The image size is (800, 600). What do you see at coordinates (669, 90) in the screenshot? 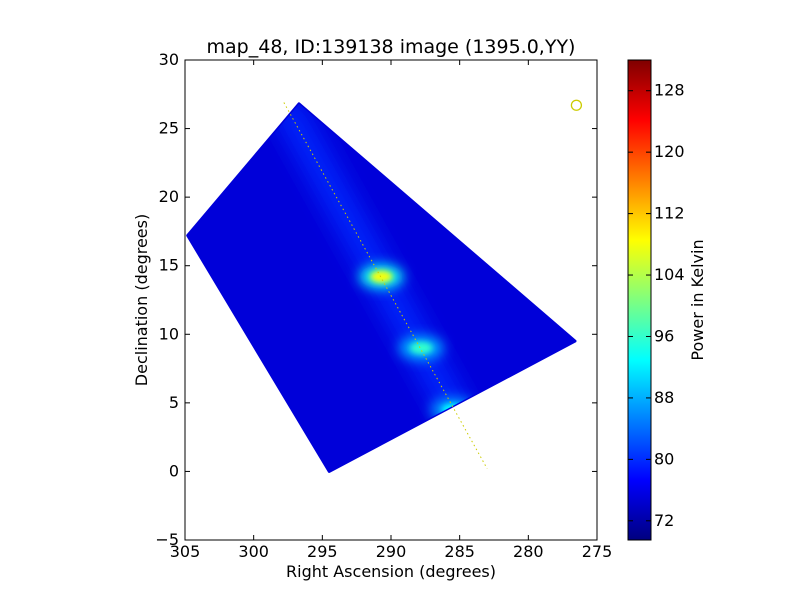
I see `colorbar-tick-label: 128` at bounding box center [669, 90].